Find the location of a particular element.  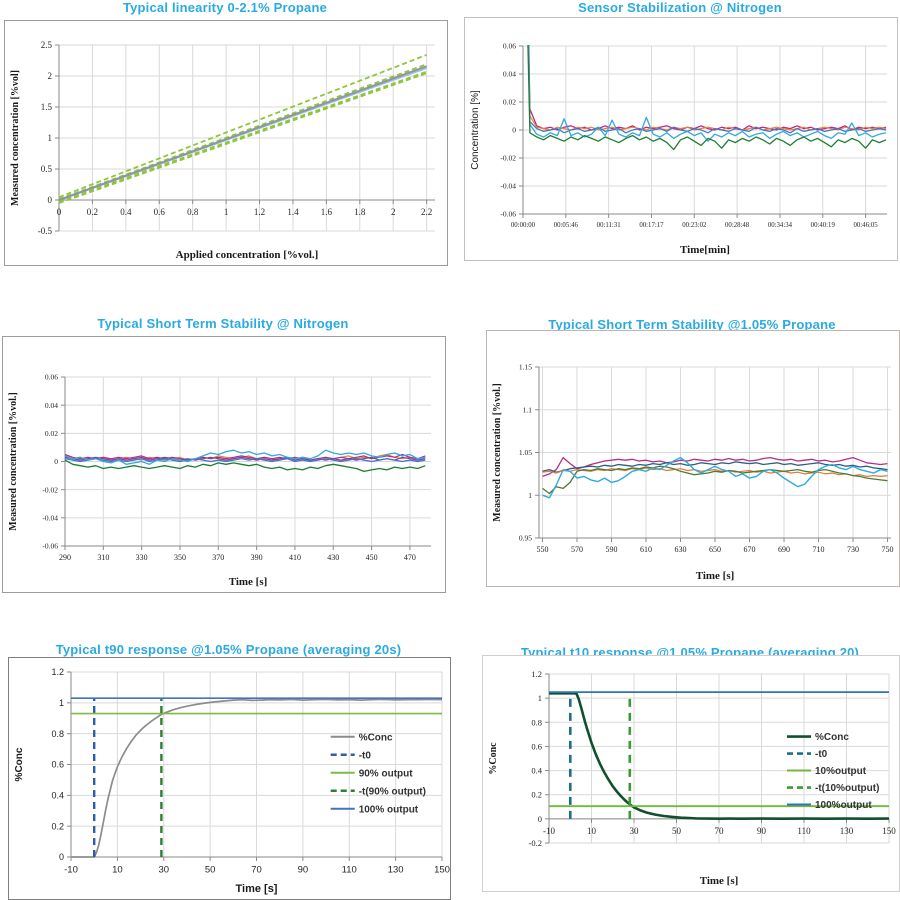

sensor-4-cyan-series is located at coordinates (707, 93).